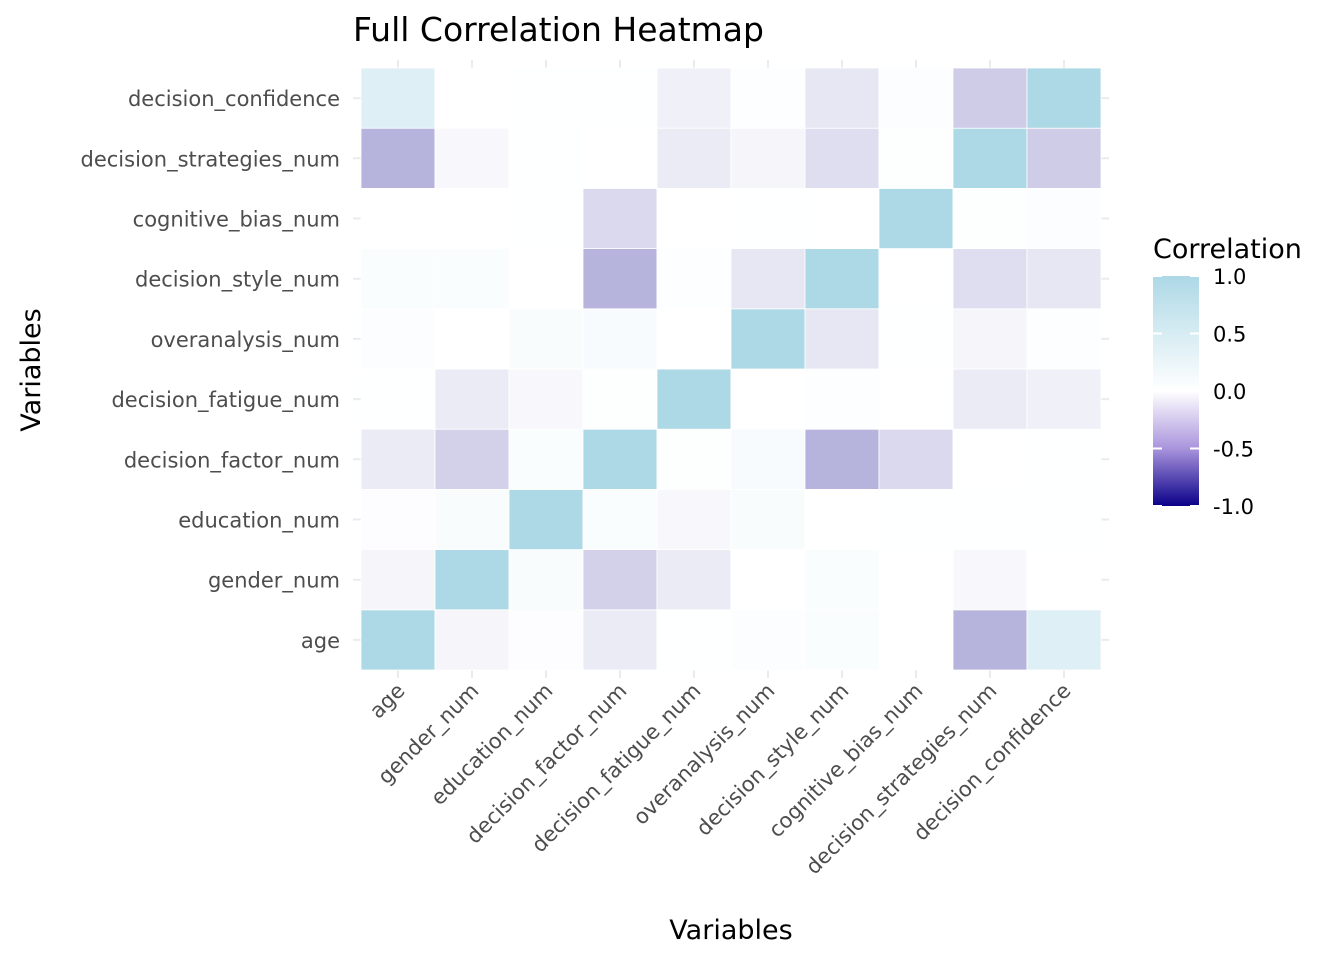  Describe the element at coordinates (842, 218) in the screenshot. I see `heatmap-cell-cognitive_bias_num-decision_style_num` at that location.